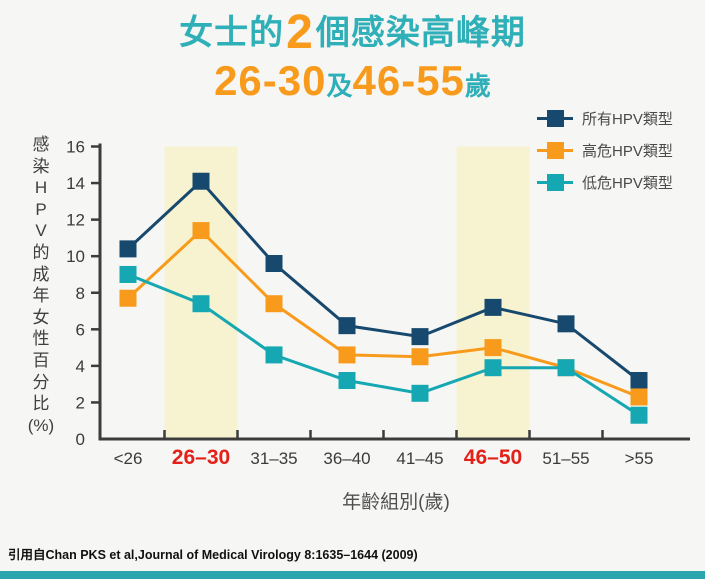  I want to click on footer-bar, so click(352, 575).